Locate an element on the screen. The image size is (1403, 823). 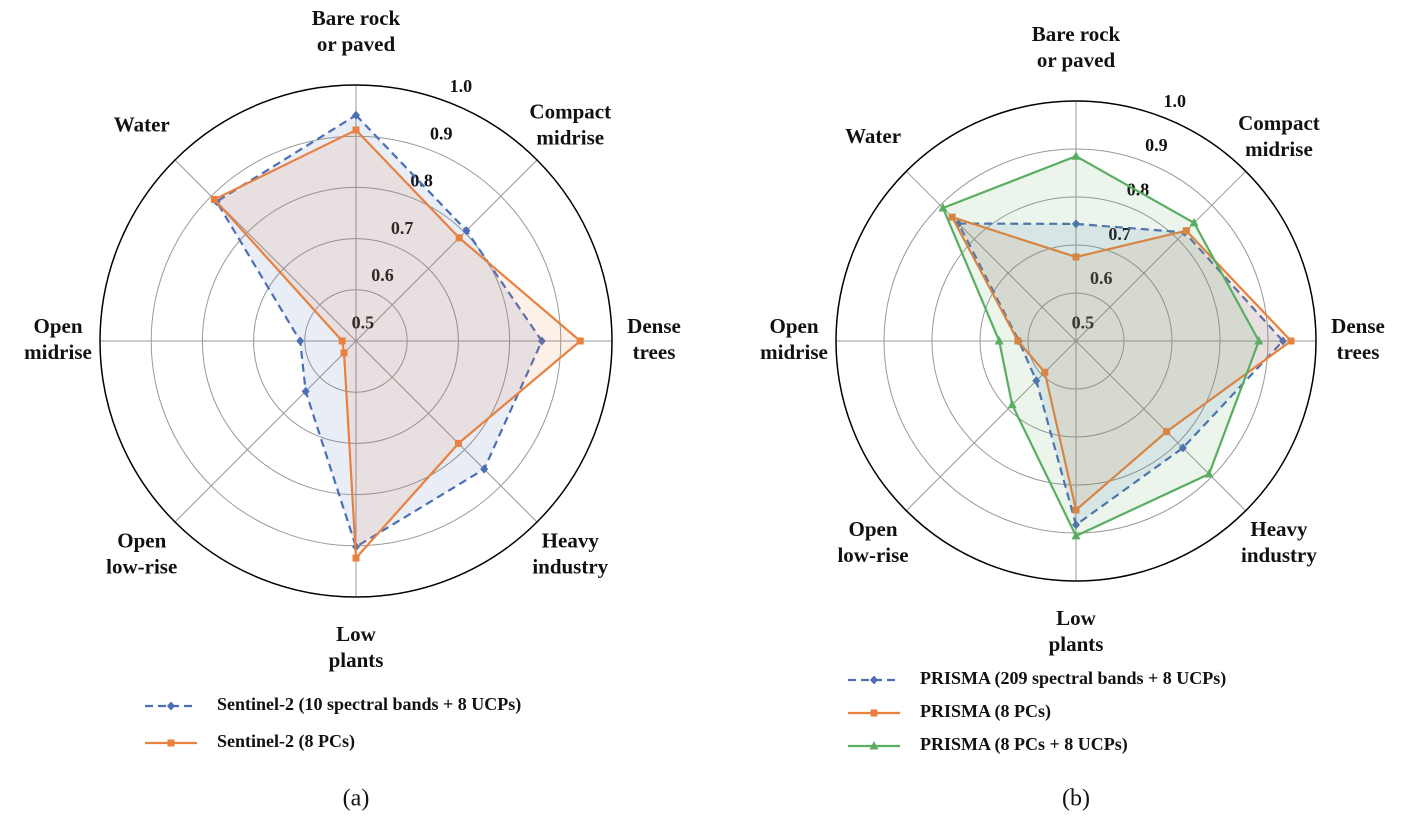
legend-label: PRISMA (8 PCs) is located at coordinates (985, 711).